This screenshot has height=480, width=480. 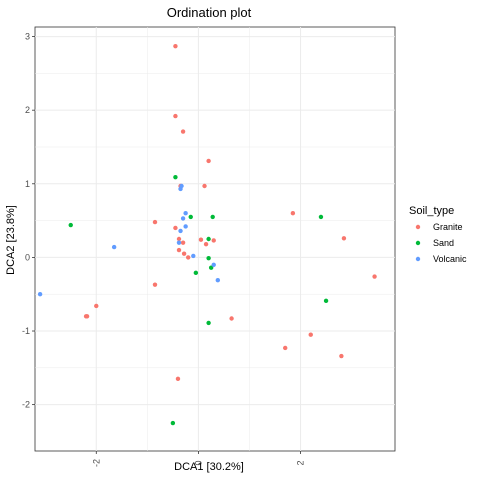 What do you see at coordinates (27, 110) in the screenshot?
I see `y-tick-label: 2` at bounding box center [27, 110].